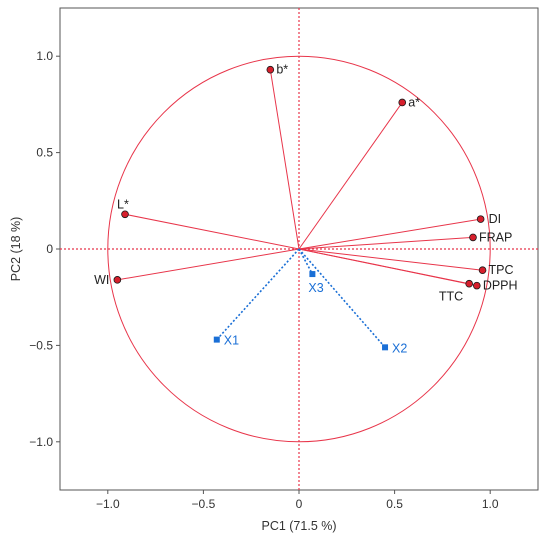 The width and height of the screenshot is (550, 541). What do you see at coordinates (16, 249) in the screenshot?
I see `y-axis-title: PC2 (18 %)` at bounding box center [16, 249].